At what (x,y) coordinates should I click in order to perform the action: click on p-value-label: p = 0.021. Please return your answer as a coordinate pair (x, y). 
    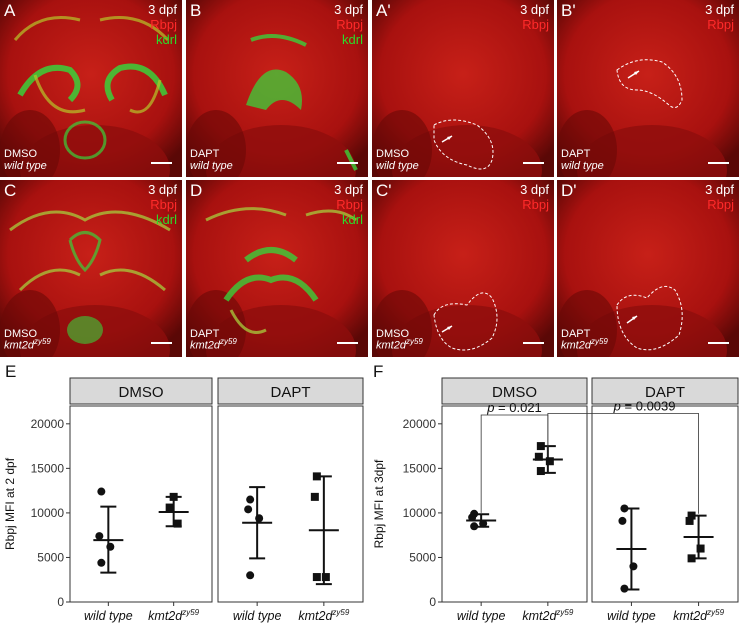
    Looking at the image, I should click on (514, 407).